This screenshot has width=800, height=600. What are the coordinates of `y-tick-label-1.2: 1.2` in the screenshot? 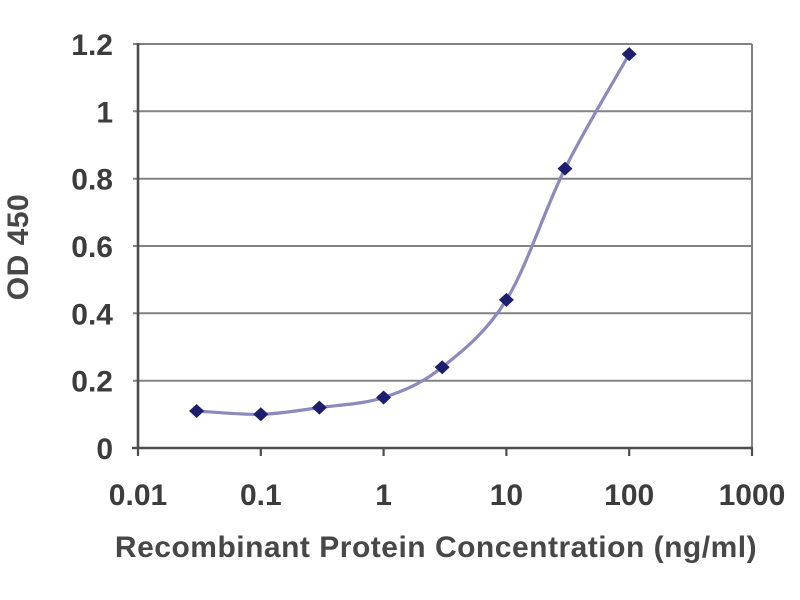 It's located at (92, 45).